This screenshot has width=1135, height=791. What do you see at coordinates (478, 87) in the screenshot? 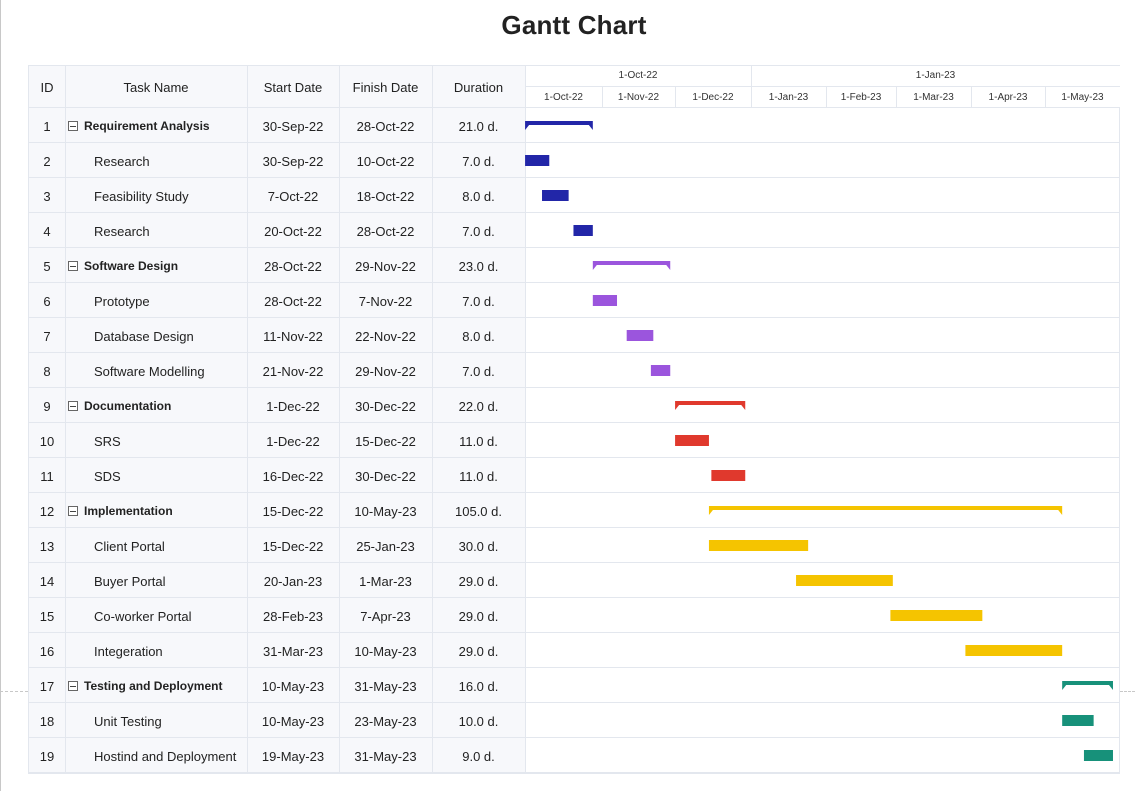
I see `col-header-duration: Duration` at bounding box center [478, 87].